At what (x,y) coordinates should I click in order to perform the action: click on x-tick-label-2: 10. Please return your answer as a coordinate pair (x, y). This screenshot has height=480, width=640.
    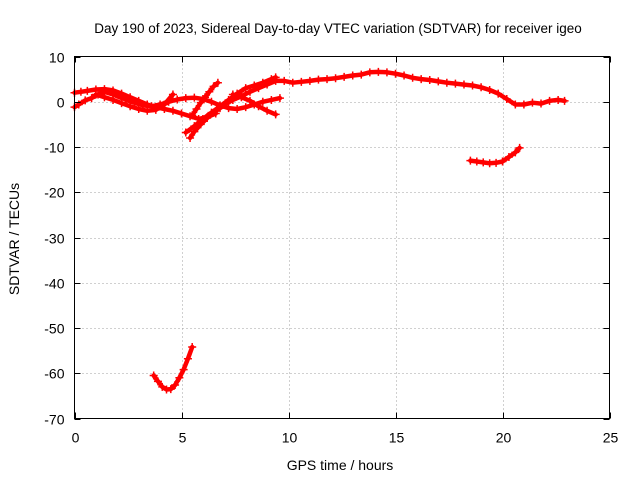
    Looking at the image, I should click on (290, 438).